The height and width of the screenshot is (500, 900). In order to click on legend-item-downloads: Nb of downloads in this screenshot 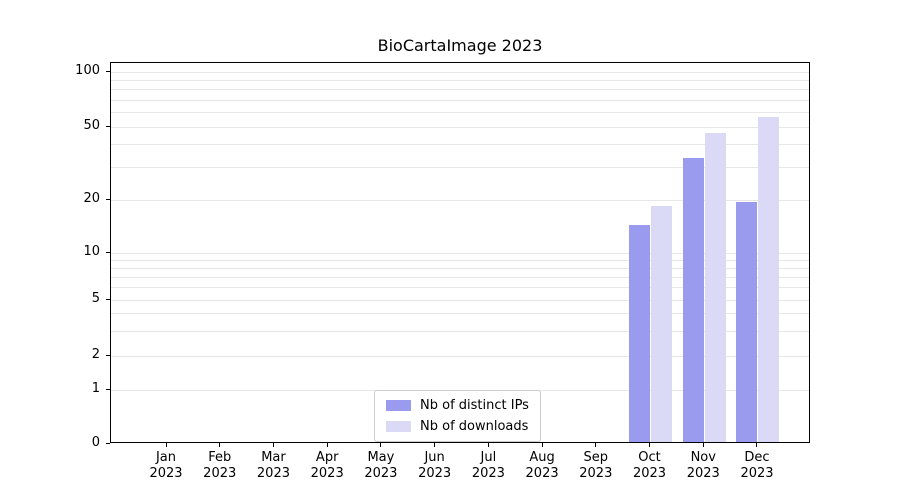, I will do `click(457, 426)`.